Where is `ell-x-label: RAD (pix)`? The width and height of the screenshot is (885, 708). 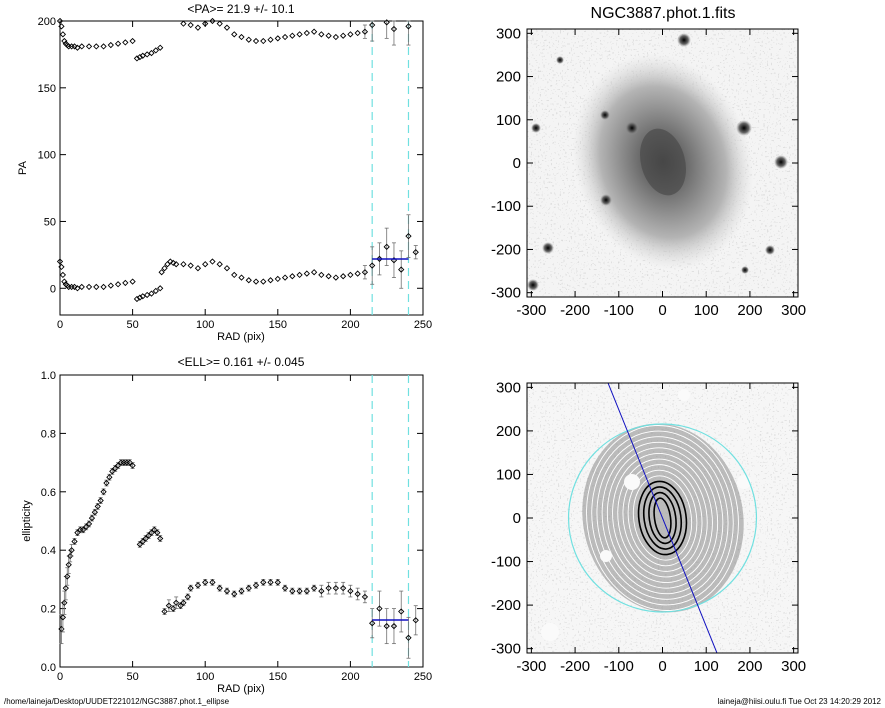 ell-x-label: RAD (pix) is located at coordinates (241, 689).